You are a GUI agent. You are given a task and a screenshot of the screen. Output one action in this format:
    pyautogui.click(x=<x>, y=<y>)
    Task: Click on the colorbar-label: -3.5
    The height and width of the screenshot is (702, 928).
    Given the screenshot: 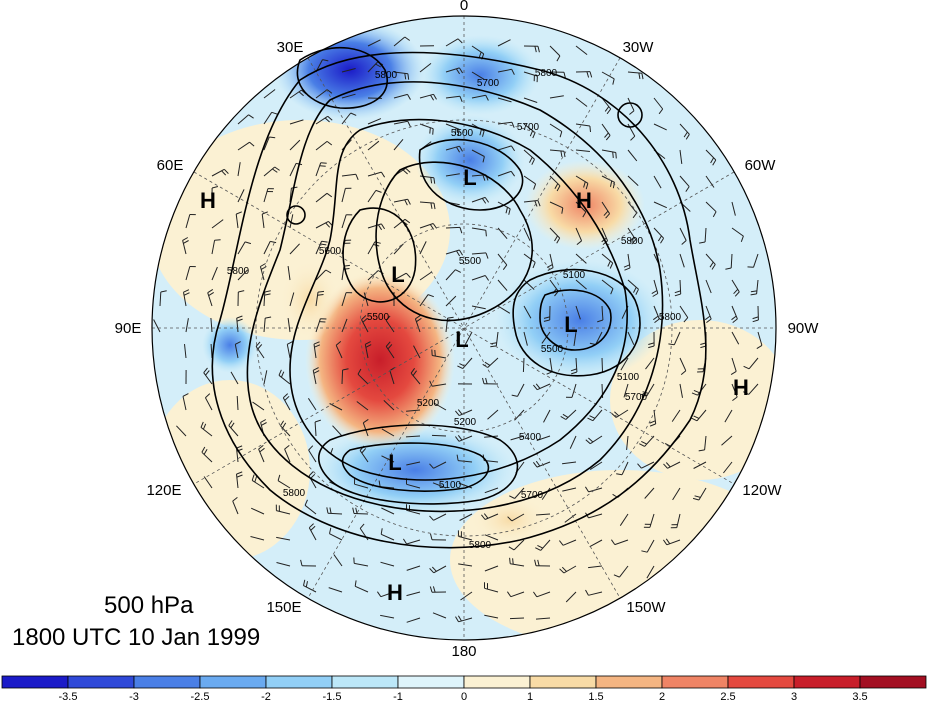 What is the action you would take?
    pyautogui.click(x=68, y=696)
    